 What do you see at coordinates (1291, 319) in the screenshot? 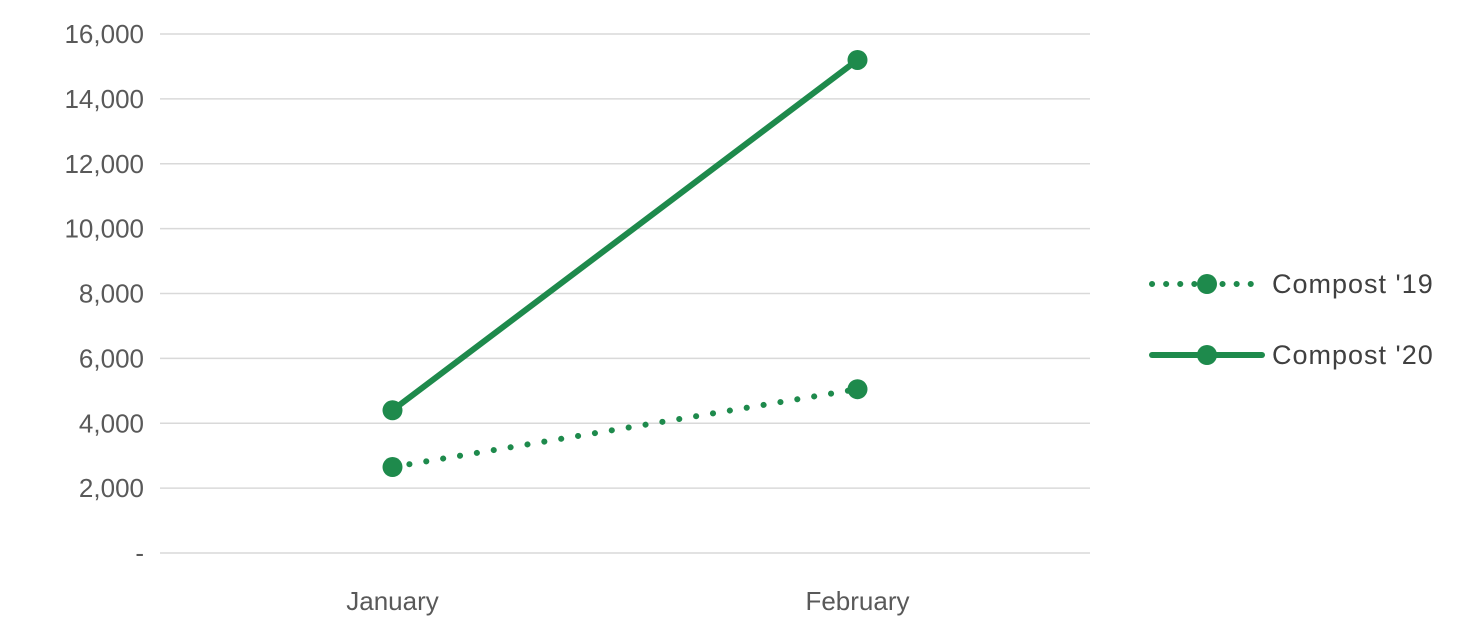
I see `legend: Compost '19 Compost '20` at bounding box center [1291, 319].